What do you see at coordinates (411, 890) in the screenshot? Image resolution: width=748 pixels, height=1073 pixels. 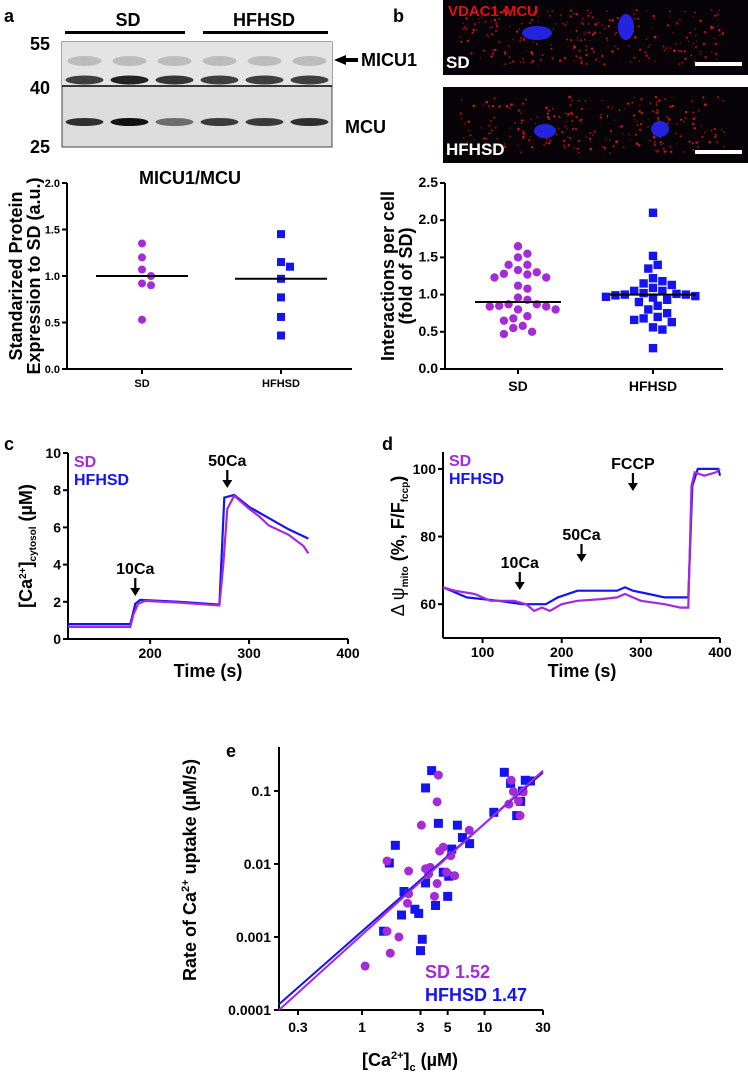 I see `fit-line-sd` at bounding box center [411, 890].